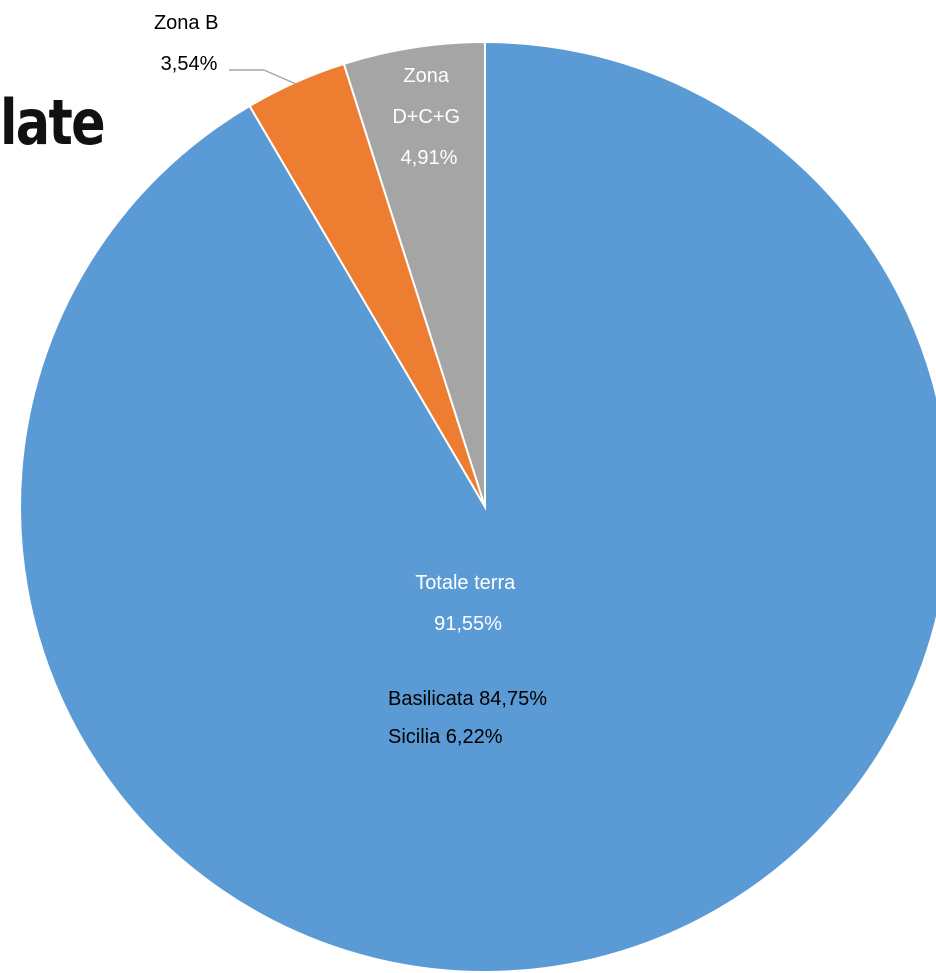  Describe the element at coordinates (468, 624) in the screenshot. I see `slice-label-value: 91,55%` at that location.